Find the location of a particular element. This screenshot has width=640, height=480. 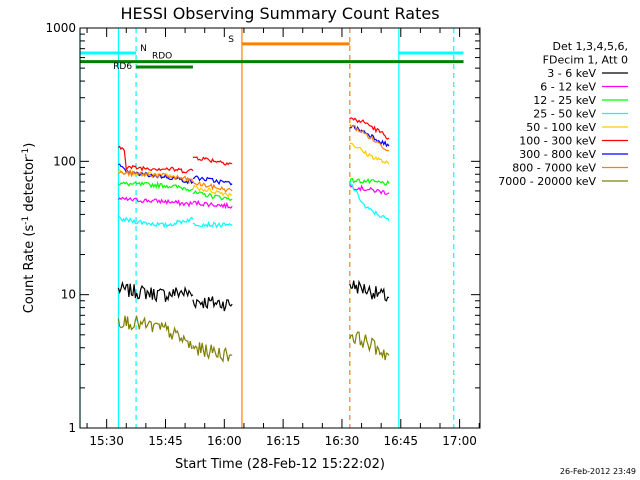

legend-header-1: FDecim 1, Att 0 is located at coordinates (585, 60).